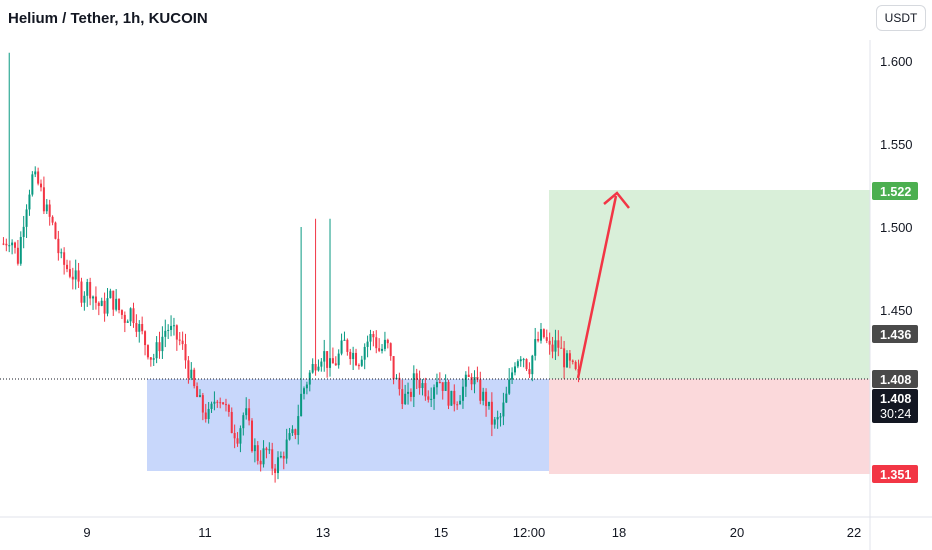 This screenshot has height=550, width=932. What do you see at coordinates (86, 532) in the screenshot?
I see `x-tick-label: 9` at bounding box center [86, 532].